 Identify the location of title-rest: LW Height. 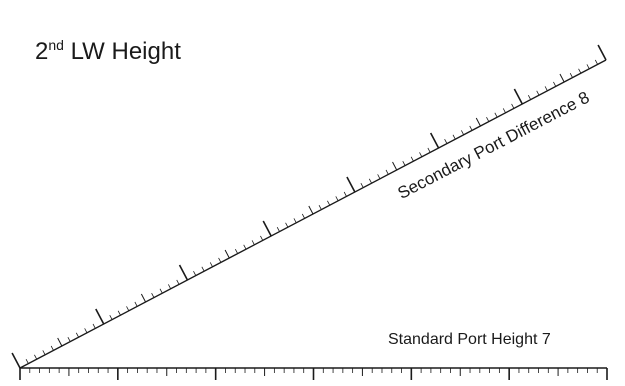
(125, 51).